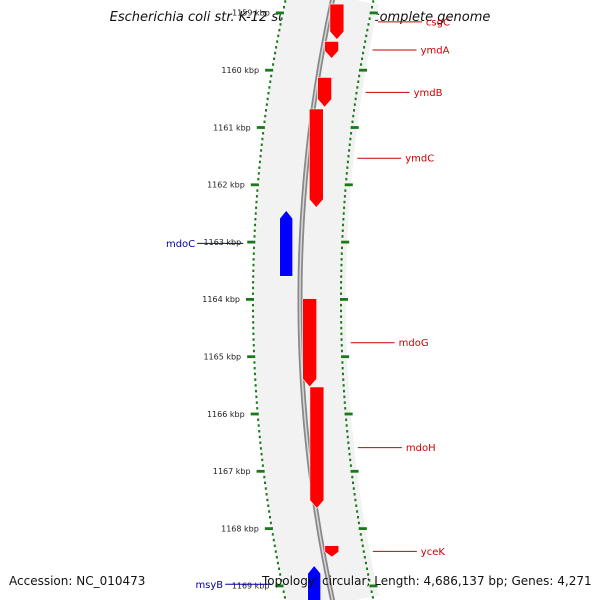 The width and height of the screenshot is (600, 600). What do you see at coordinates (414, 343) in the screenshot?
I see `gene-label-mdoG: mdoG` at bounding box center [414, 343].